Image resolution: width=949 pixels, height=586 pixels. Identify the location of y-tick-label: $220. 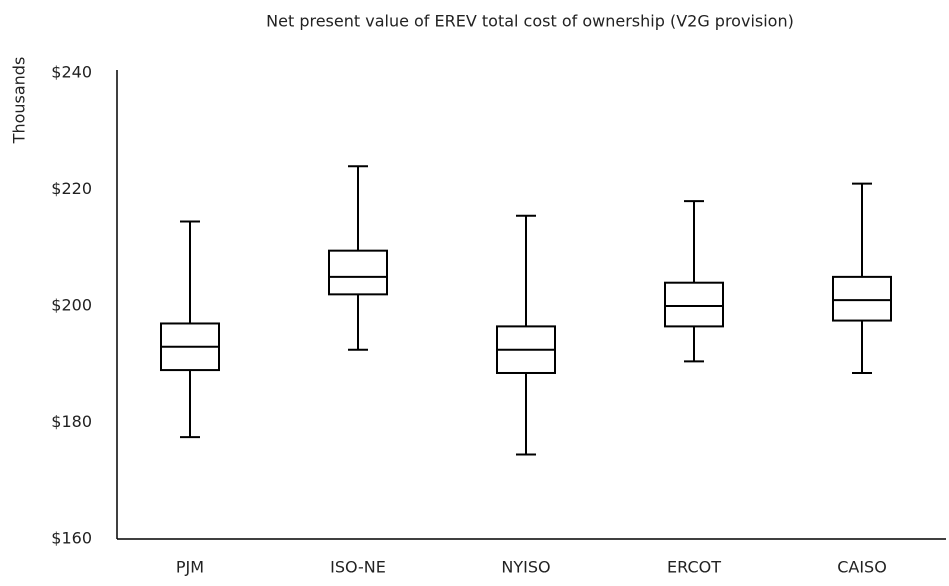
(71, 188).